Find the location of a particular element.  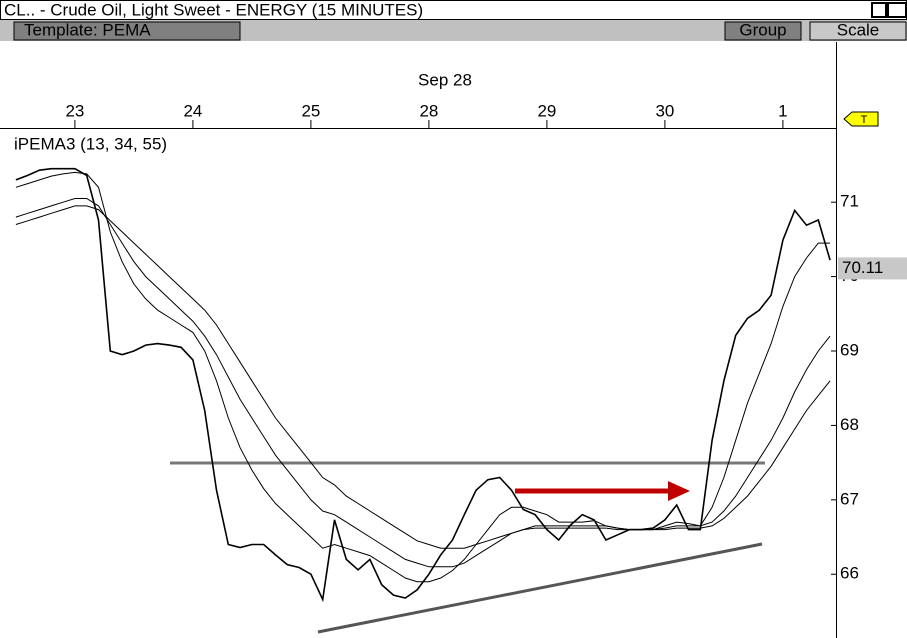

y-tick-label: 67 is located at coordinates (849, 498).